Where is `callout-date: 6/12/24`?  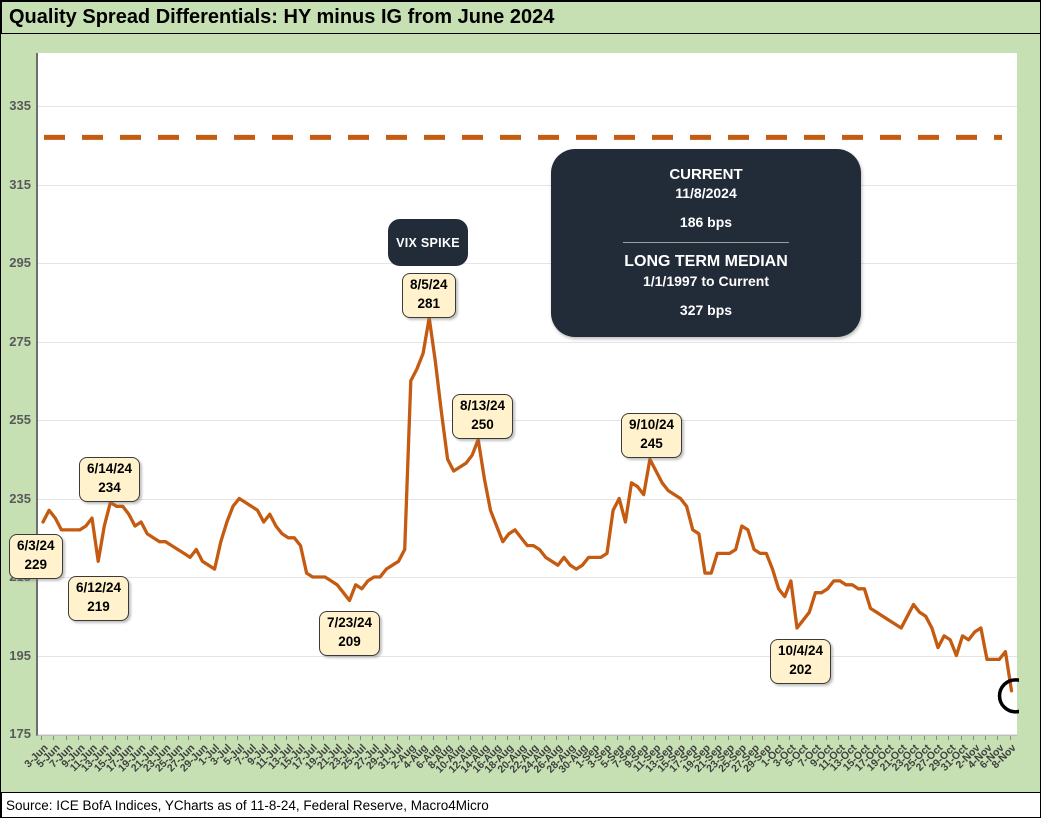 callout-date: 6/12/24 is located at coordinates (99, 587).